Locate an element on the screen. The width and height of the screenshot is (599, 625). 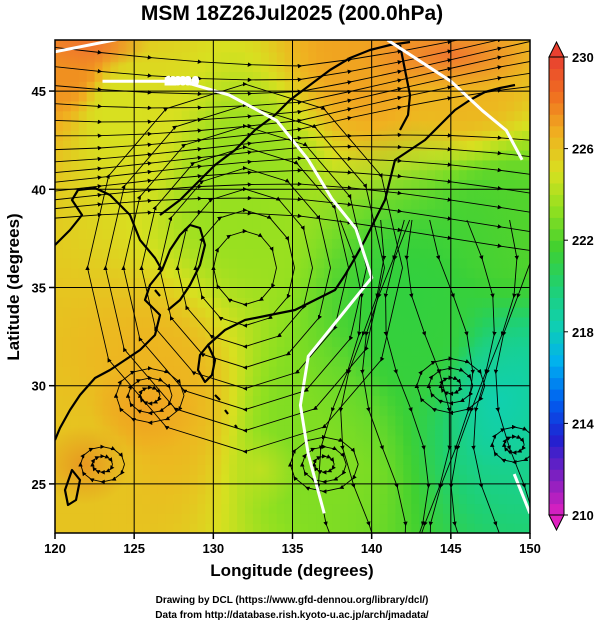
y-tick-label: 30 is located at coordinates (39, 386).